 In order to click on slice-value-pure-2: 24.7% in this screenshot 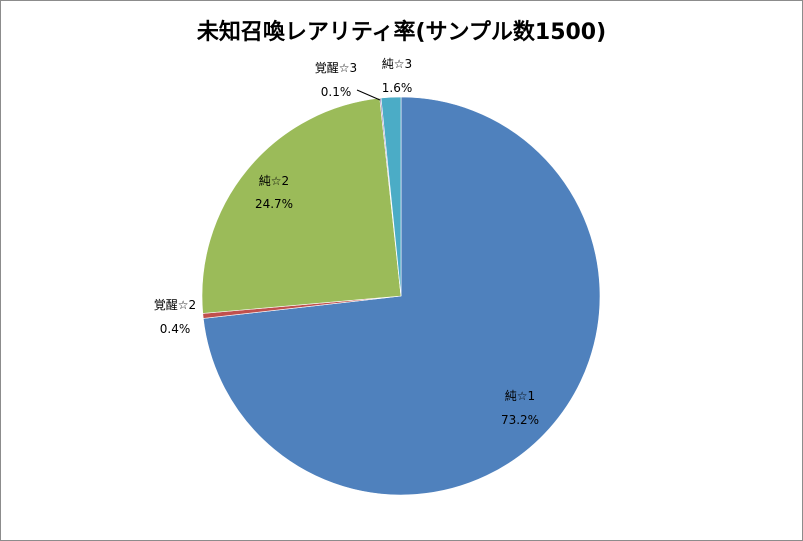, I will do `click(274, 204)`.